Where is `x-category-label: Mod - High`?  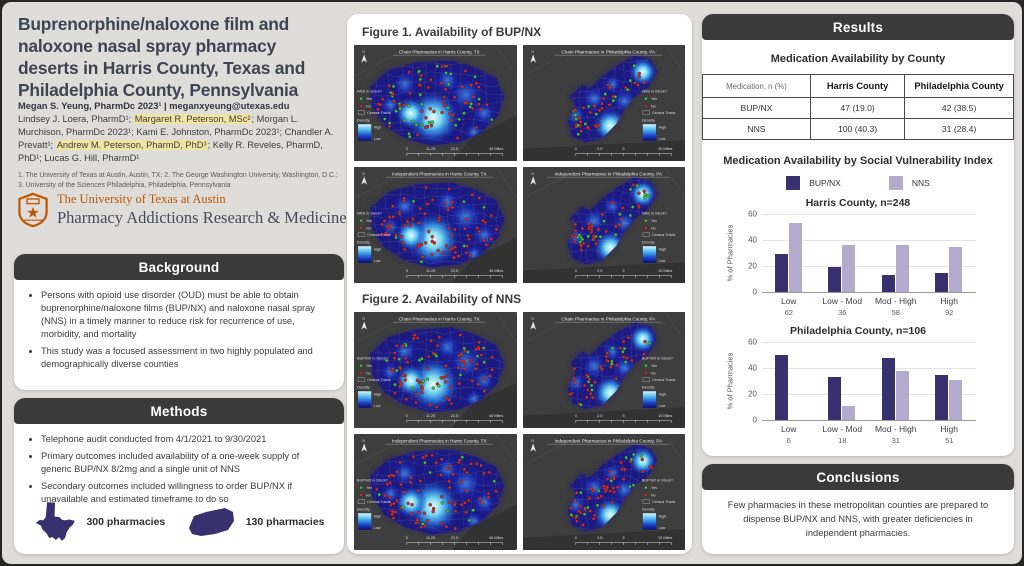
x-category-label: Mod - High is located at coordinates (895, 429).